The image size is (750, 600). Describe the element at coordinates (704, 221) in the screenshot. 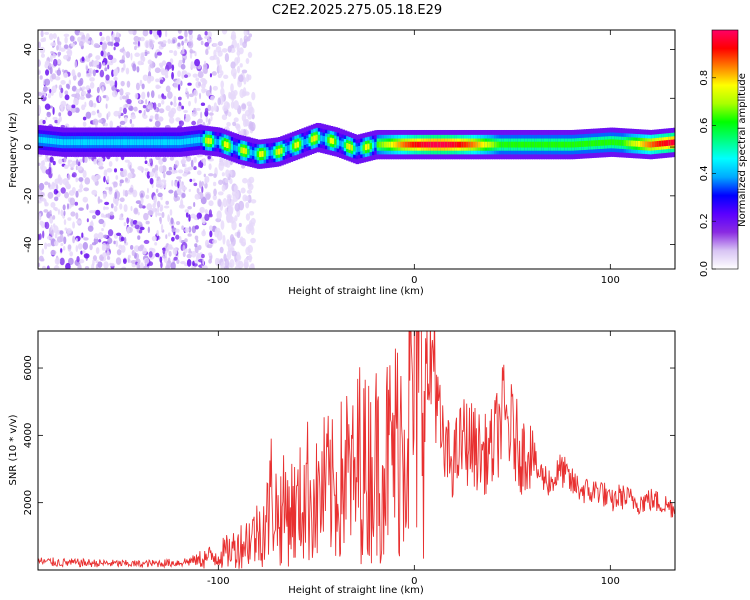

I see `colorbar-tick-label: 0.2` at that location.